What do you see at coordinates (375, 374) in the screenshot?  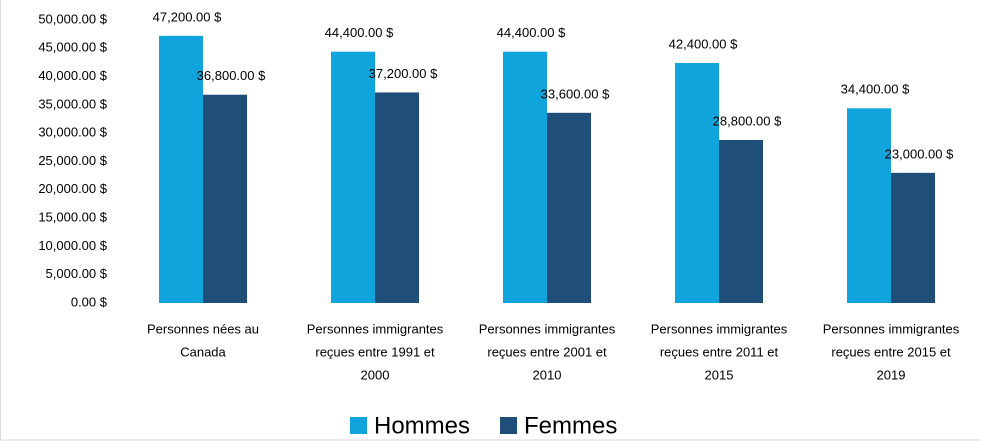 I see `x-tick-label: 2000` at bounding box center [375, 374].